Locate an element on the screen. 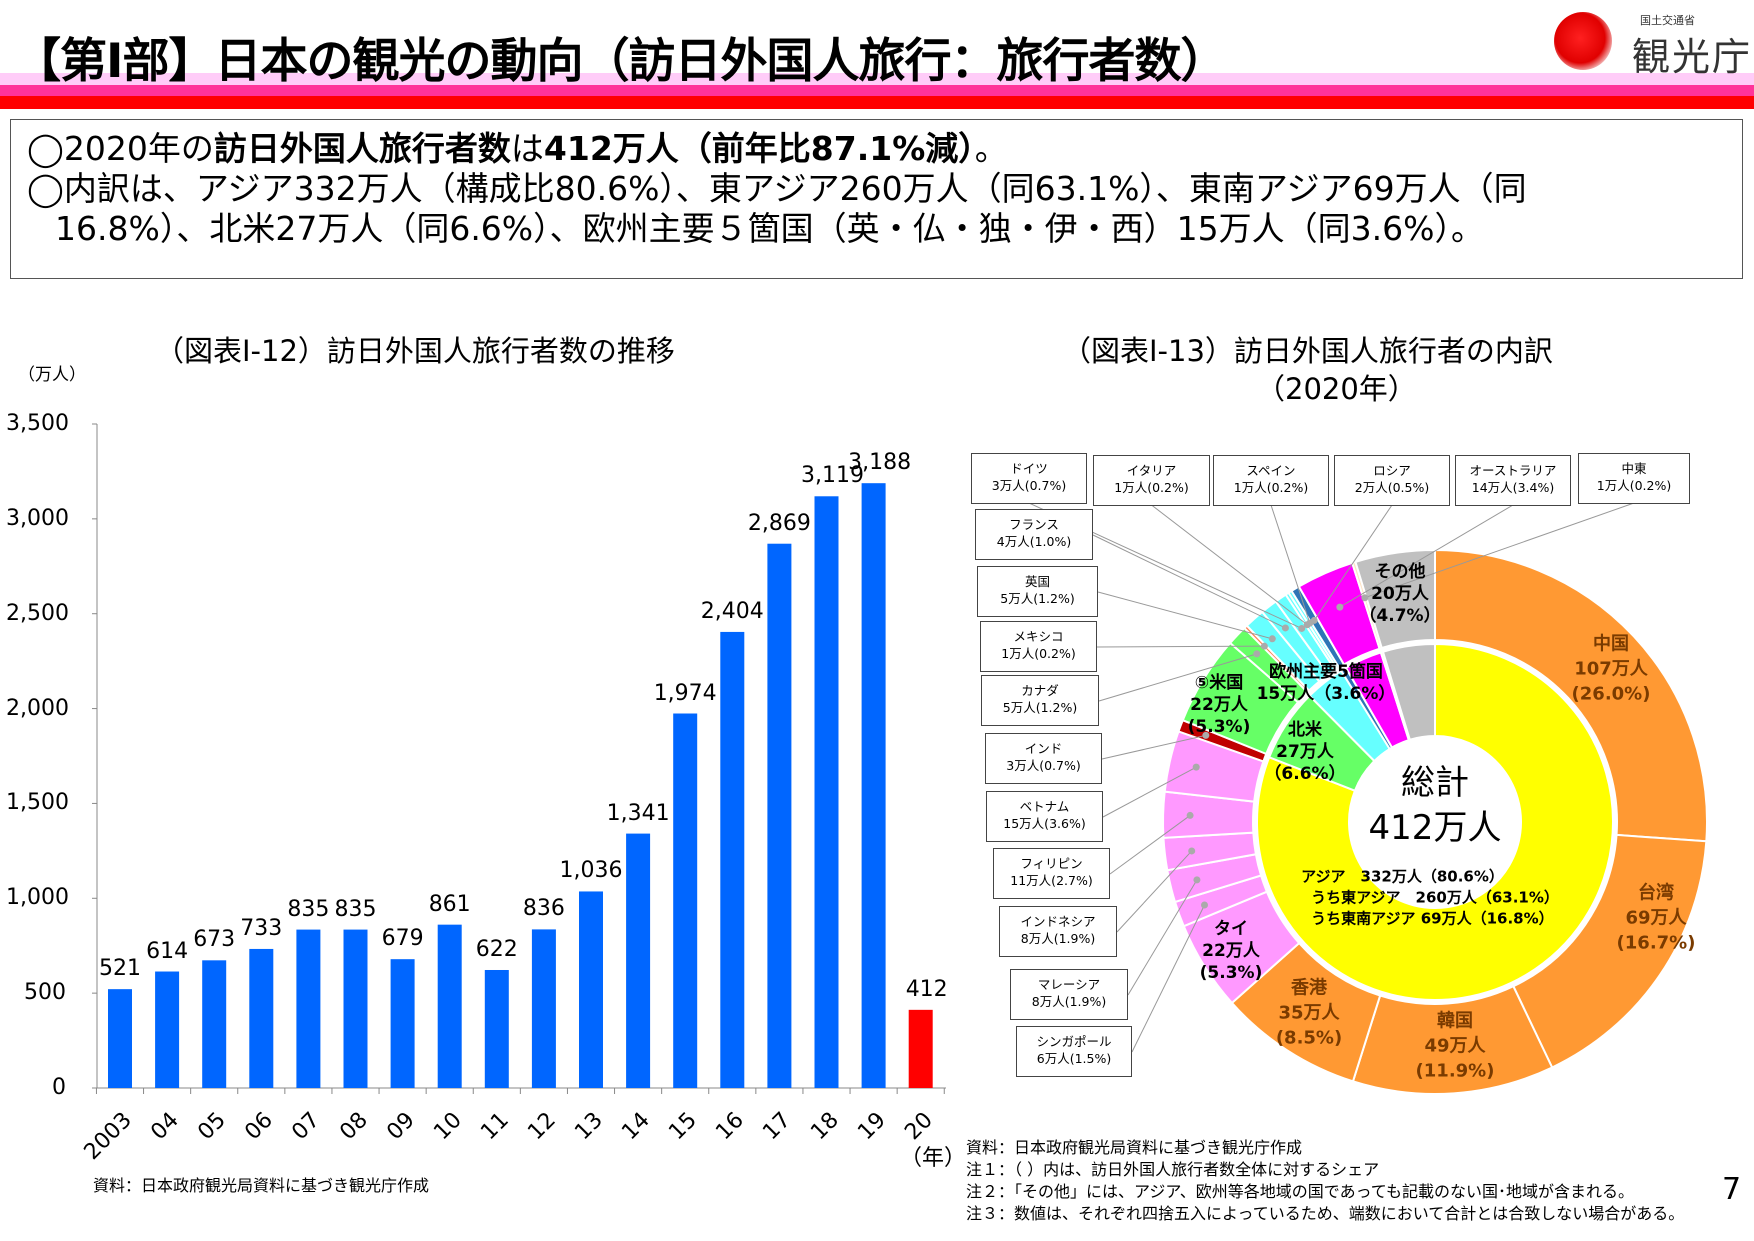 This screenshot has height=1241, width=1754. slice-label-タイ: タイ 22万人 (5.3%) is located at coordinates (1231, 951).